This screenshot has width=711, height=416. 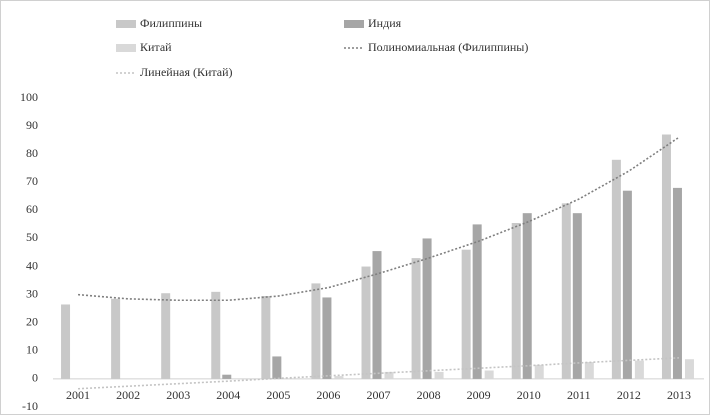 What do you see at coordinates (32, 237) in the screenshot?
I see `y-tick-label: 50` at bounding box center [32, 237].